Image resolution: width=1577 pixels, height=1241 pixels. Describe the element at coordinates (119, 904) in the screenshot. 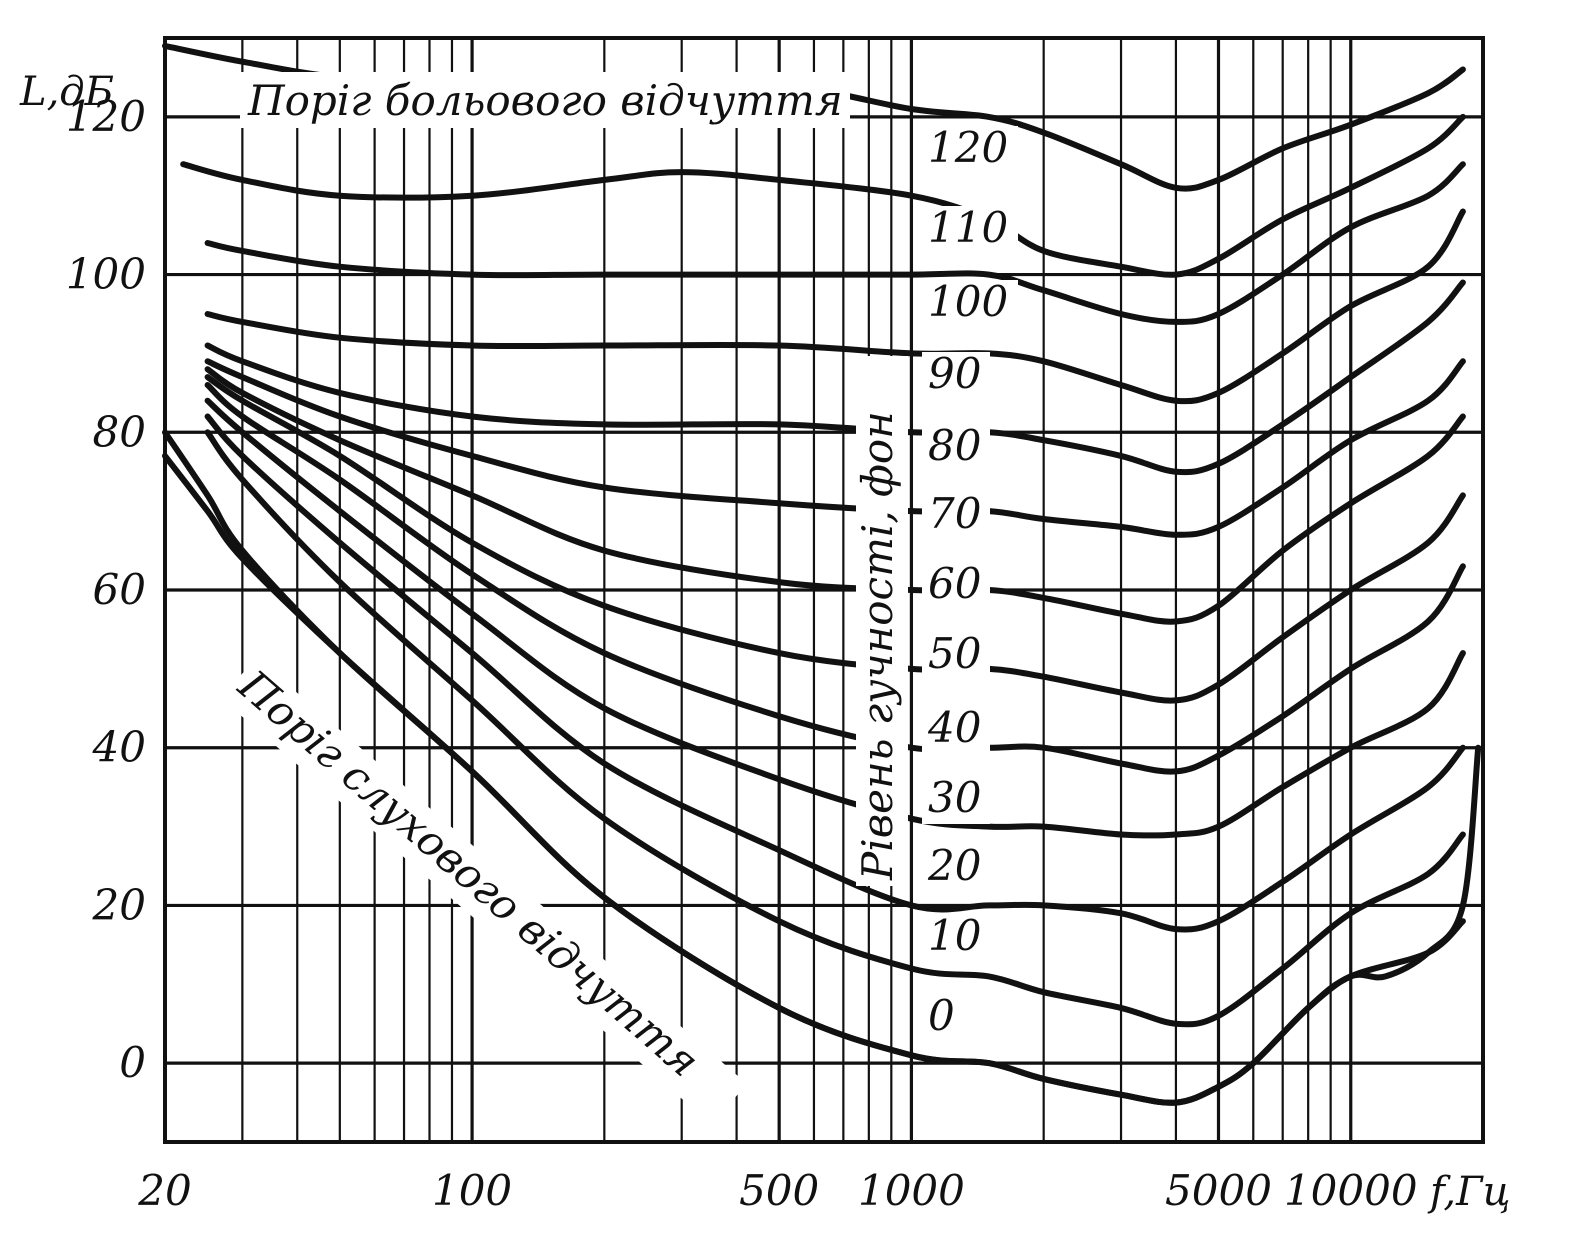

I see `y-tick-label: 20` at that location.